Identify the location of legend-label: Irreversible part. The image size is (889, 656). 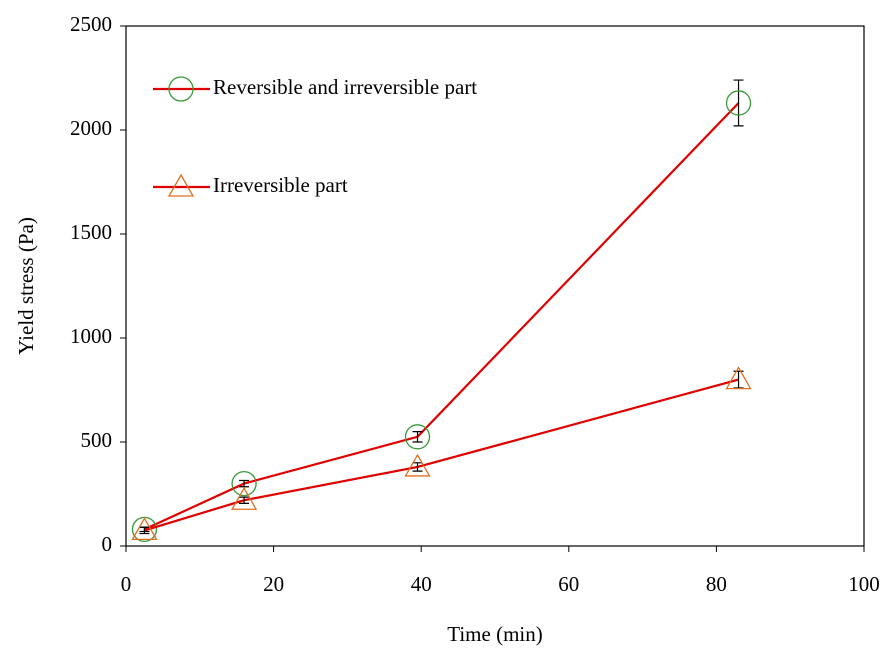
(280, 185).